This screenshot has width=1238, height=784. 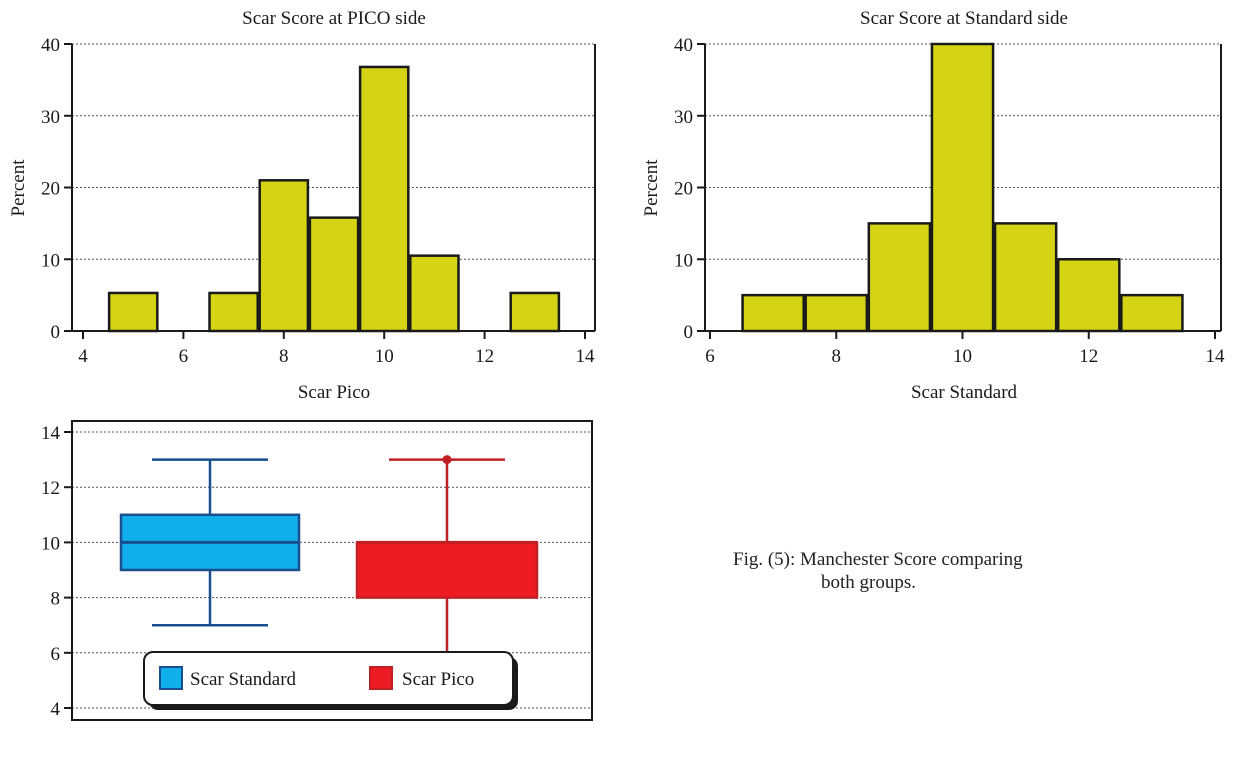 I want to click on histogram-standard-ylabel: Percent, so click(x=651, y=188).